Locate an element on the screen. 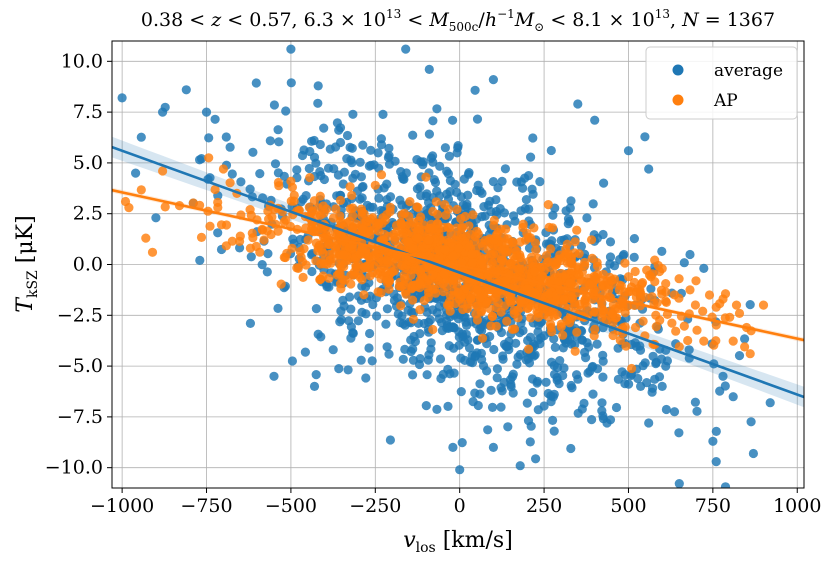 Image resolution: width=831 pixels, height=561 pixels. legend-box is located at coordinates (721, 83).